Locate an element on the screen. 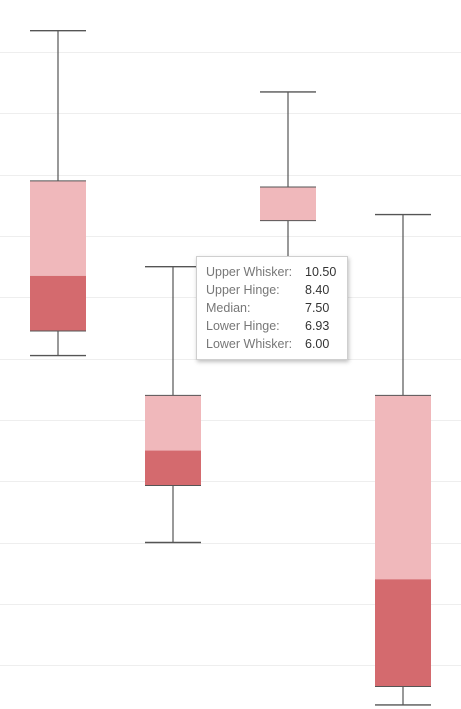 This screenshot has height=709, width=461. tooltip-row-median: Median: 7.50 is located at coordinates (272, 308).